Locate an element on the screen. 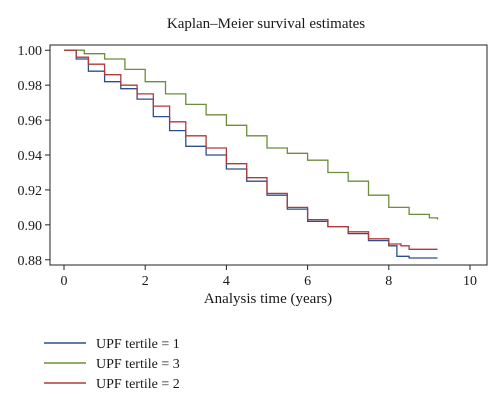  y-tick-label: 0.92 is located at coordinates (30, 191).